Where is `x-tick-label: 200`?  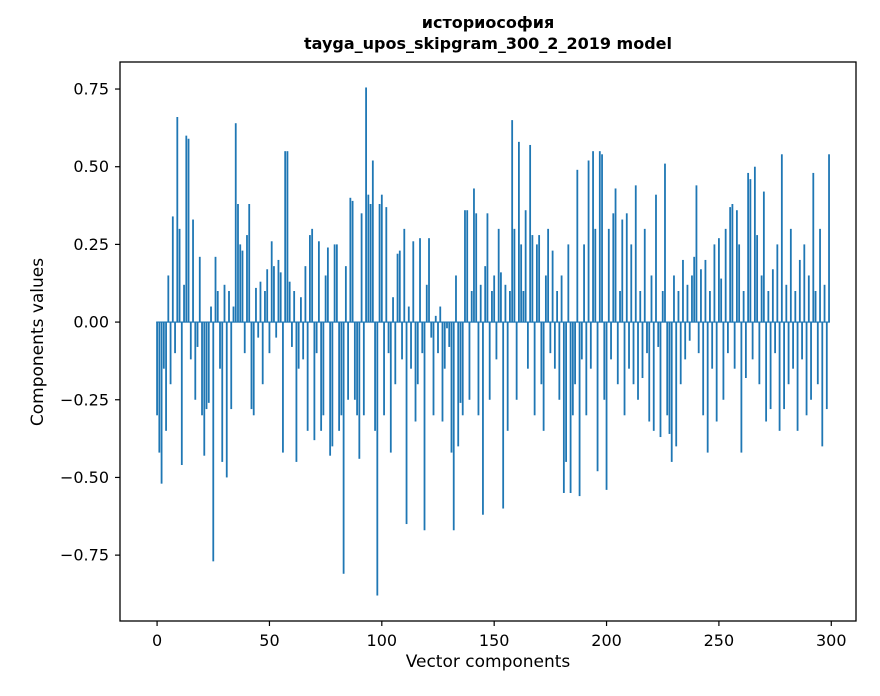
x-tick-label: 200 is located at coordinates (606, 640).